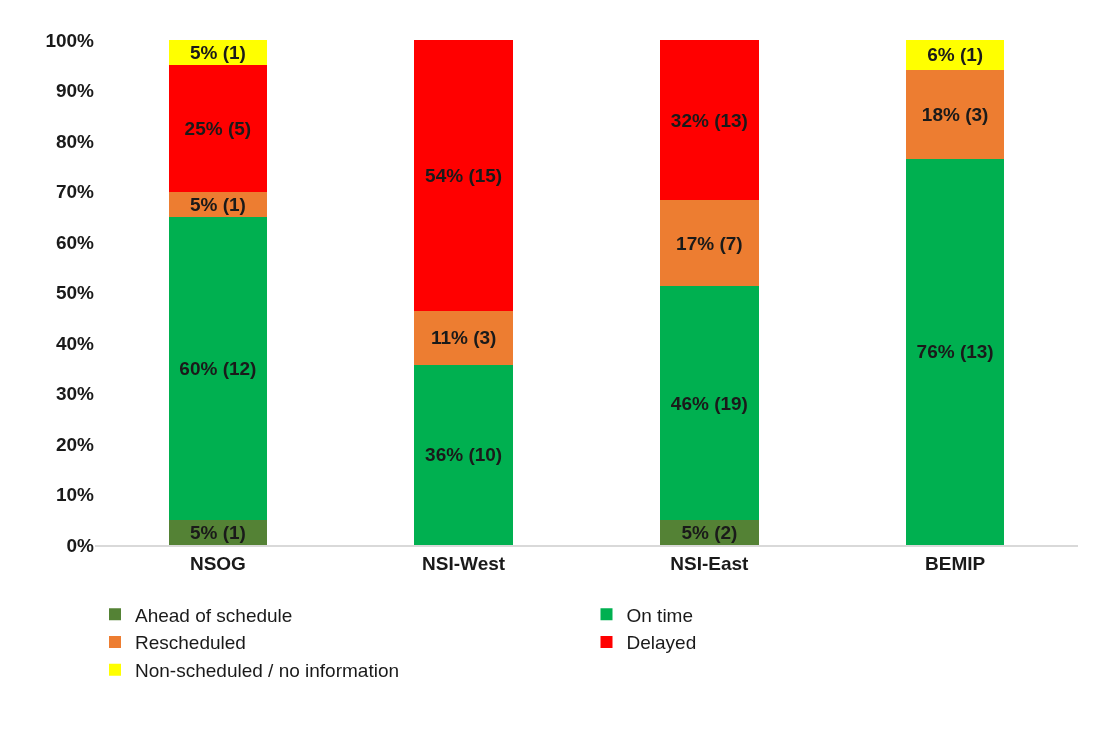  What do you see at coordinates (75, 495) in the screenshot?
I see `y-tick-label: 10%` at bounding box center [75, 495].